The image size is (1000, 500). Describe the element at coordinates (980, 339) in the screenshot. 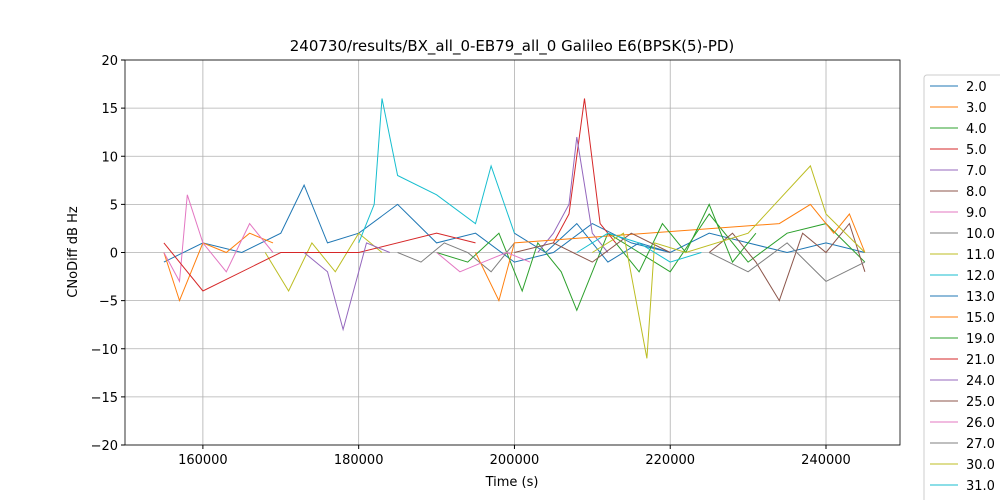

I see `legend-label: 19.0` at that location.